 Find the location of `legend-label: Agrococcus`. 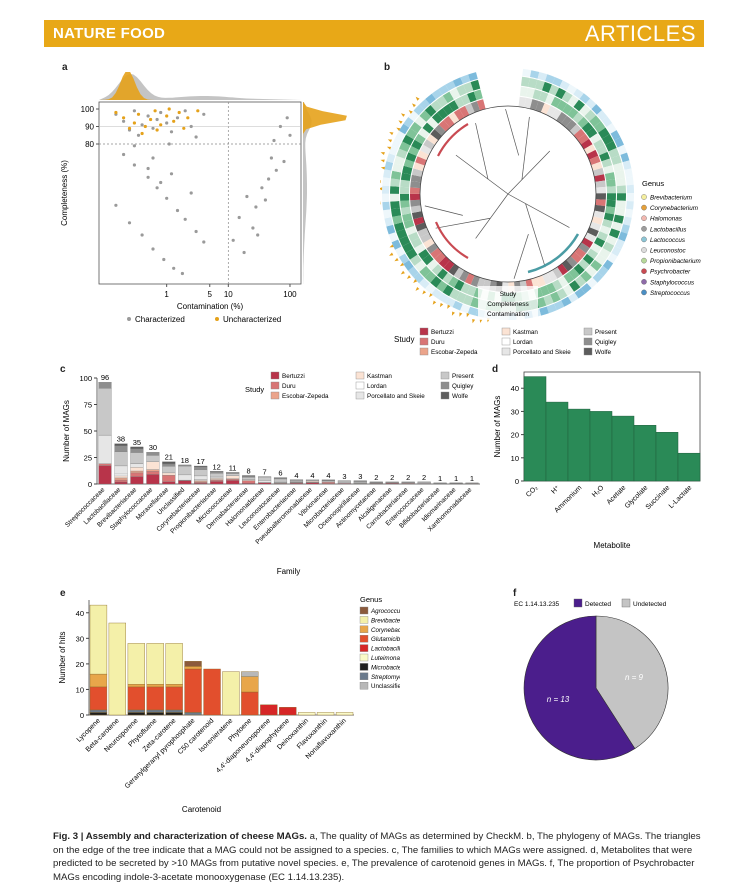

legend-label: Agrococcus is located at coordinates (385, 611).